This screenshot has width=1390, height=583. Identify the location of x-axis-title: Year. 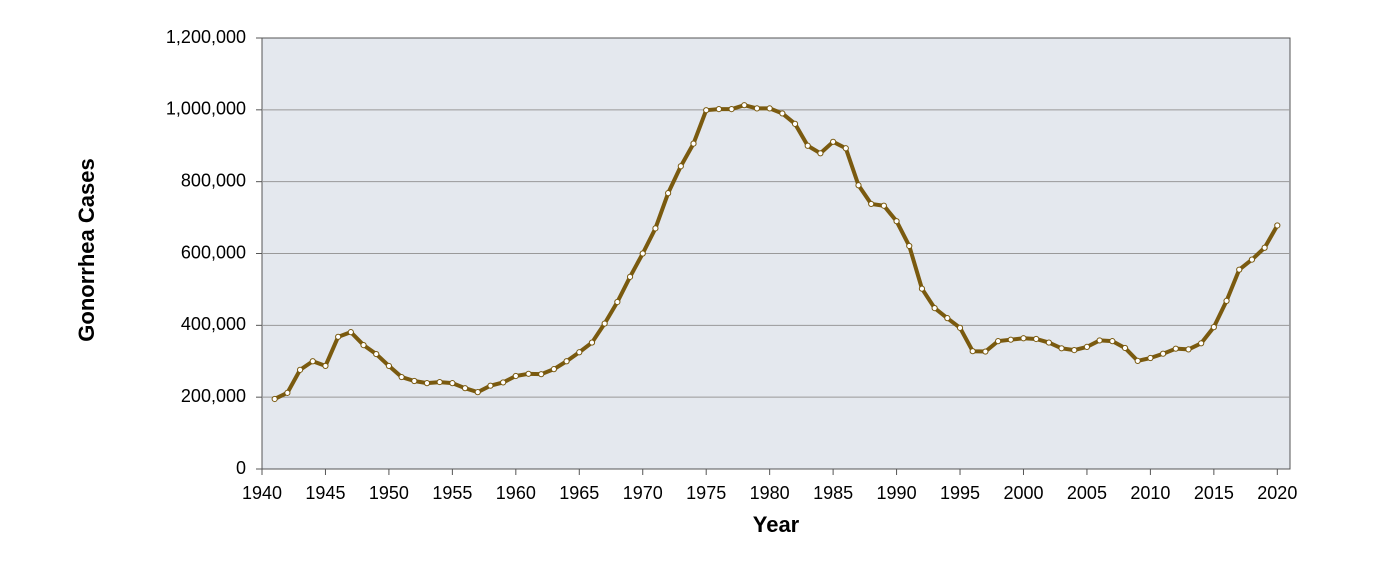
(776, 524).